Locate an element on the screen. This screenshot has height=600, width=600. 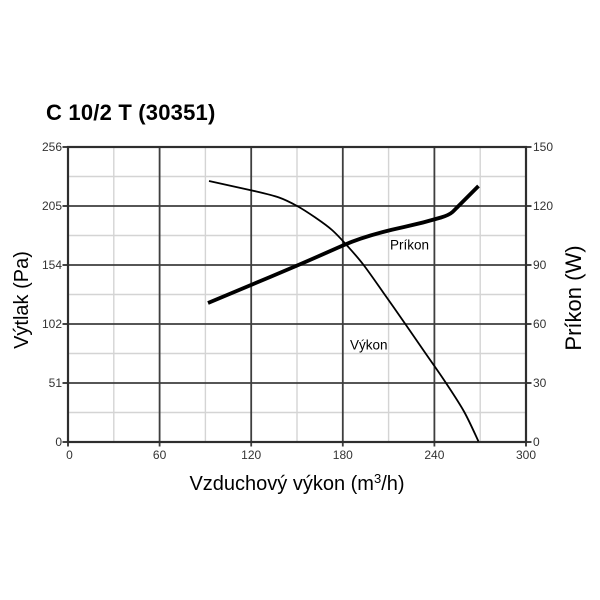
svg-text: Výtlak (Pa) is located at coordinates (22, 300).